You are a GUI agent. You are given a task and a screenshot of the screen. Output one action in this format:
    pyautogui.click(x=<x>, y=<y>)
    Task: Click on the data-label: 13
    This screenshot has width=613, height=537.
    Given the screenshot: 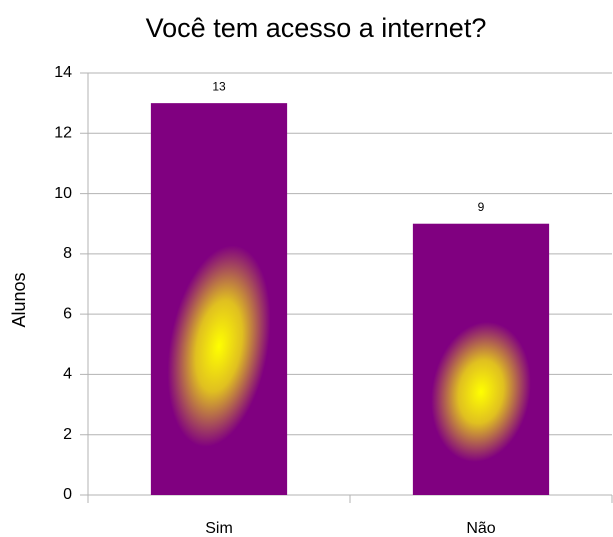 What is the action you would take?
    pyautogui.click(x=219, y=86)
    